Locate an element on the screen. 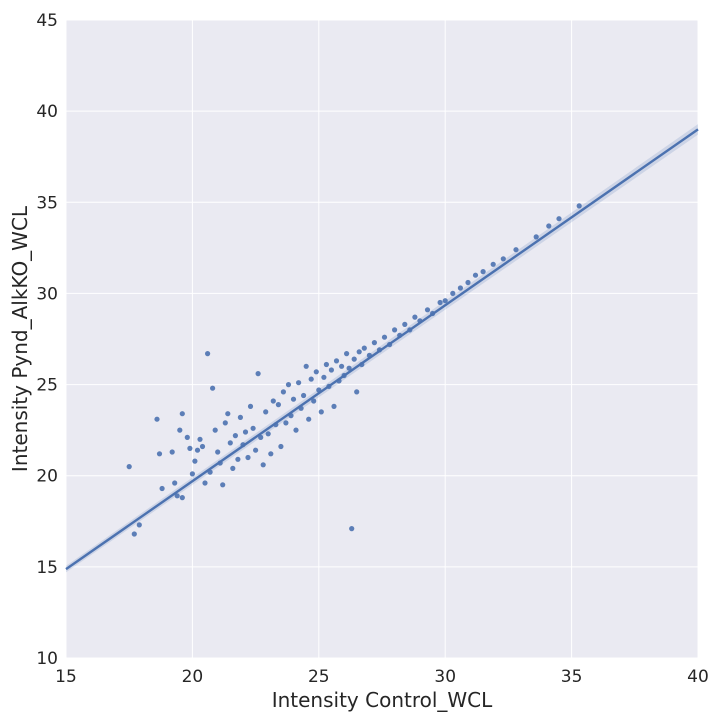 This screenshot has width=720, height=724. y-tick-labels: 10 15 20 25 30 35 40 45 is located at coordinates (47, 340).